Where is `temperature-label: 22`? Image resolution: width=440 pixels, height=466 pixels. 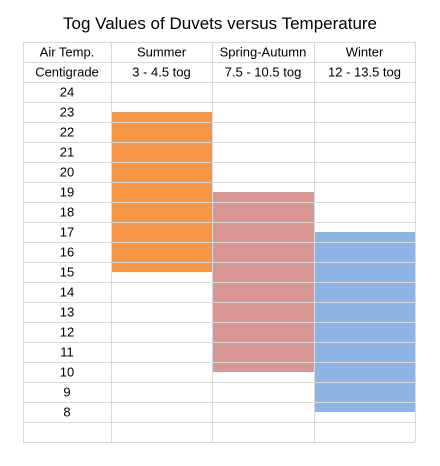 temperature-label: 22 is located at coordinates (67, 131).